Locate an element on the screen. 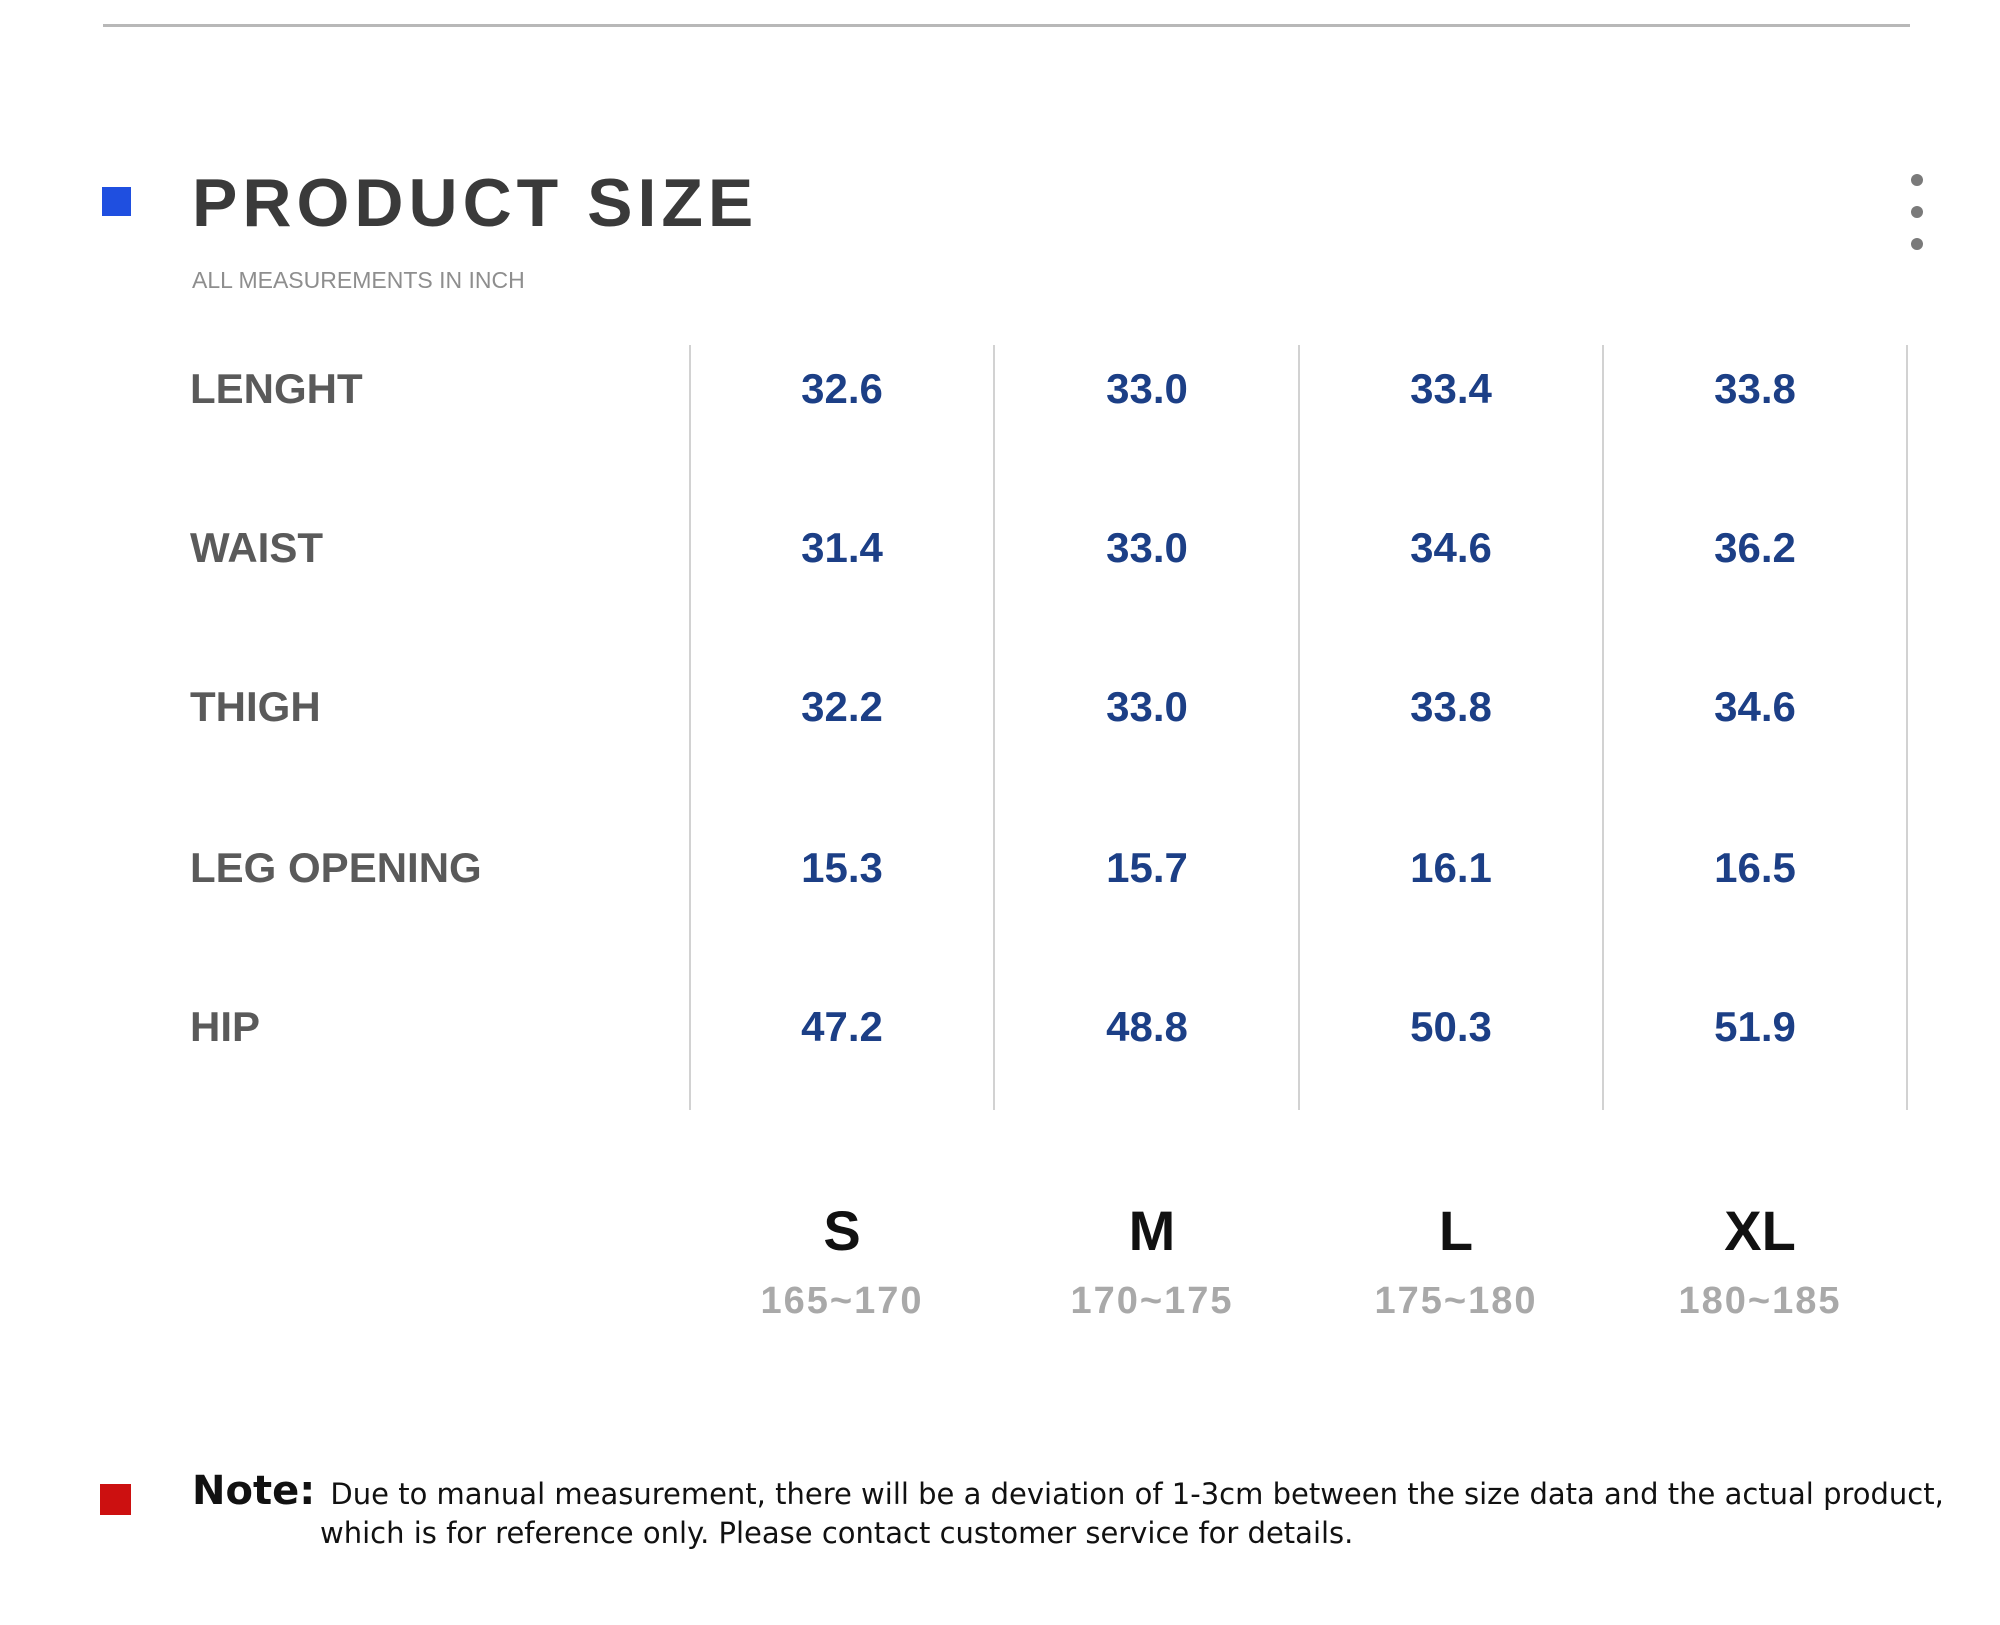 This screenshot has height=1625, width=2000. table-cell: 36.2 is located at coordinates (1755, 547).